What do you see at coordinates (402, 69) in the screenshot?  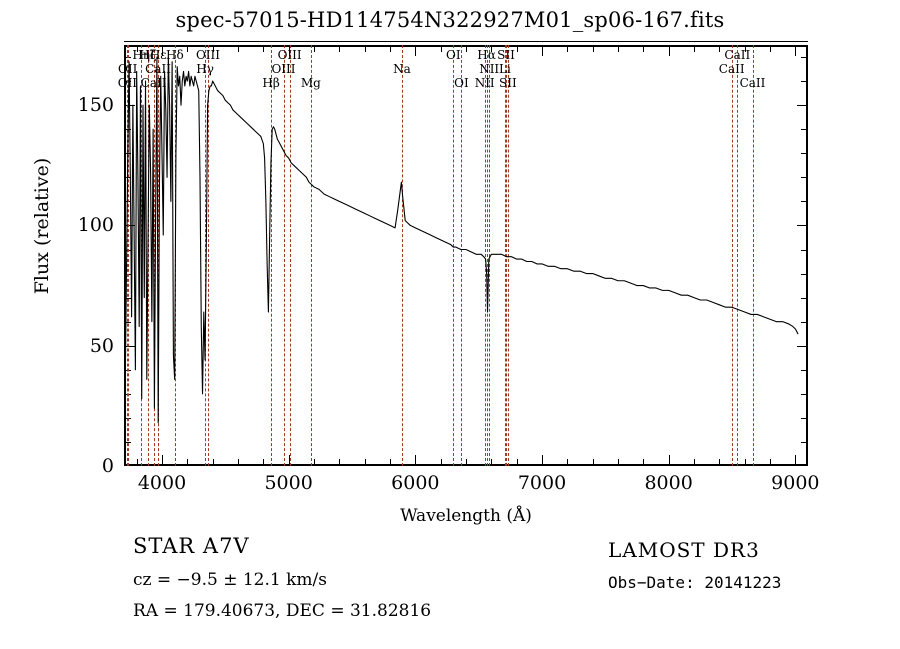 I see `spectral-line-label: Na` at bounding box center [402, 69].